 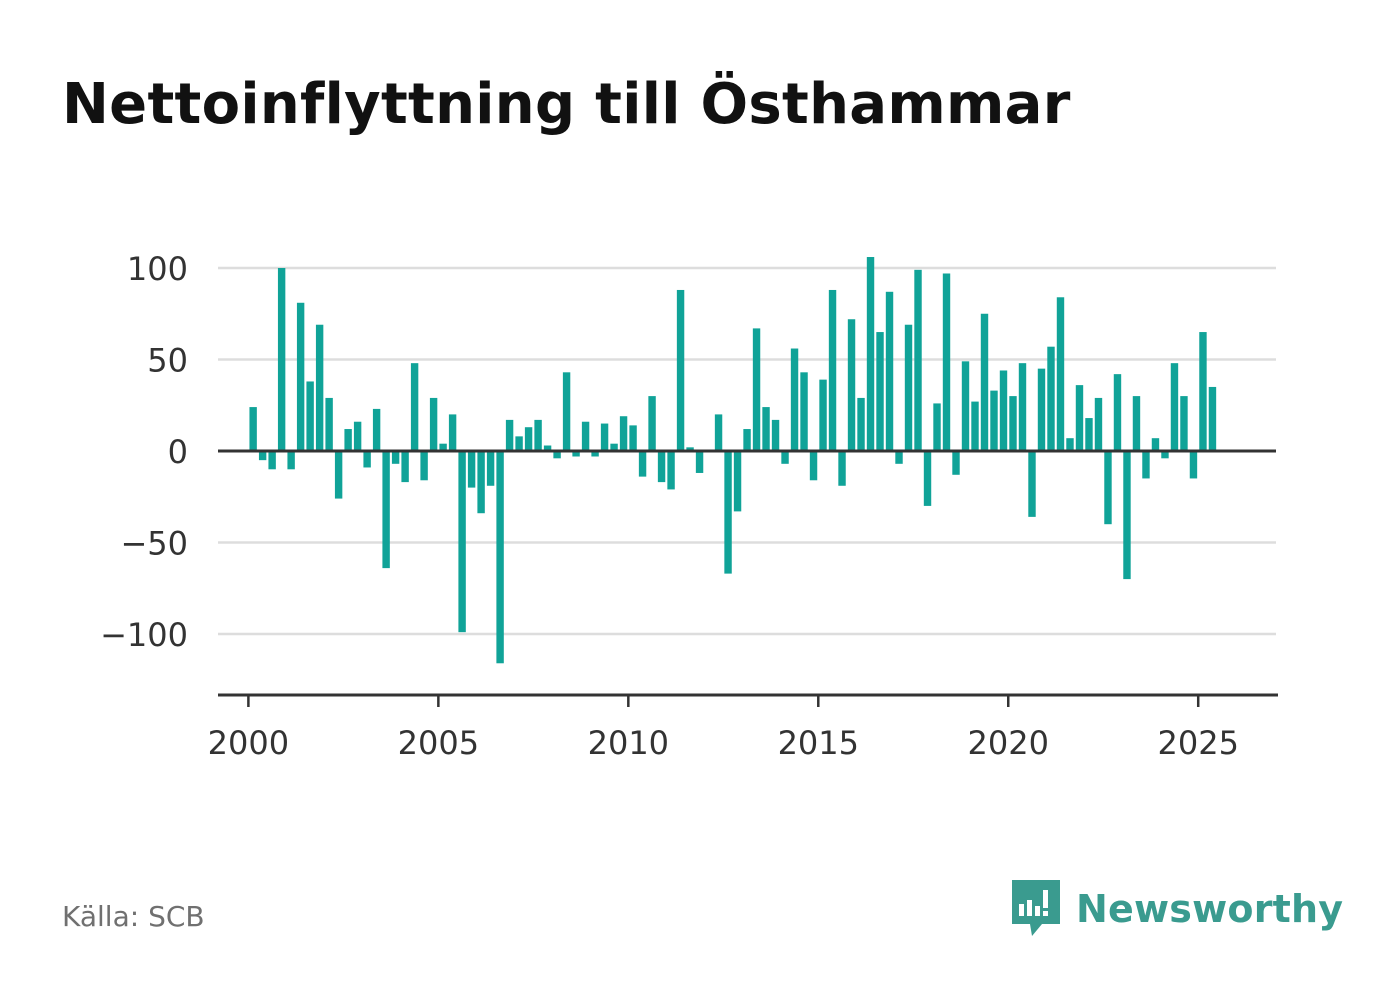 I want to click on x-tick-label: 2000, so click(x=248, y=743).